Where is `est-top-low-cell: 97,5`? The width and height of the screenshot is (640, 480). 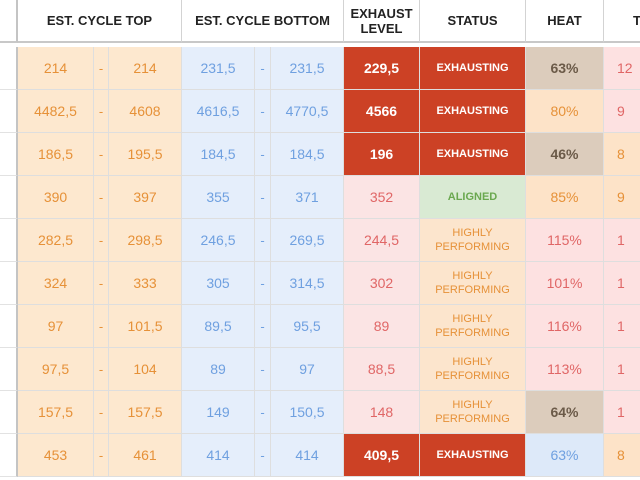 est-top-low-cell: 97,5 is located at coordinates (56, 369).